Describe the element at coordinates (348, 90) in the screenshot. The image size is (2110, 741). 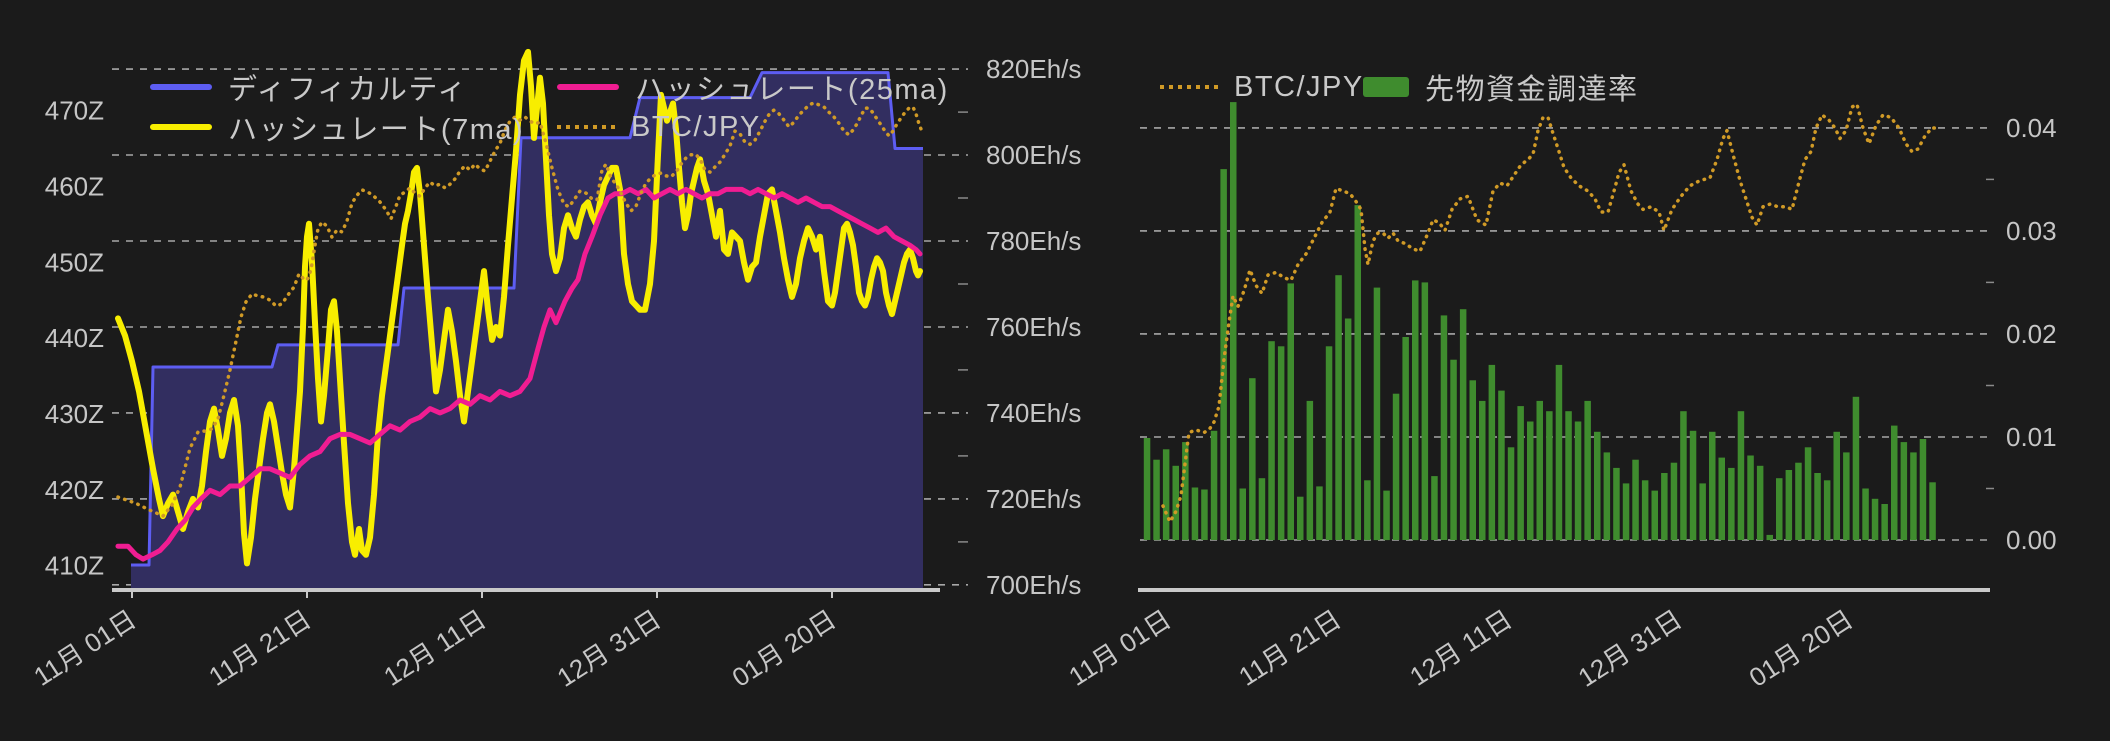
I see `legend-label-difficulty: ディフィカルティ` at that location.